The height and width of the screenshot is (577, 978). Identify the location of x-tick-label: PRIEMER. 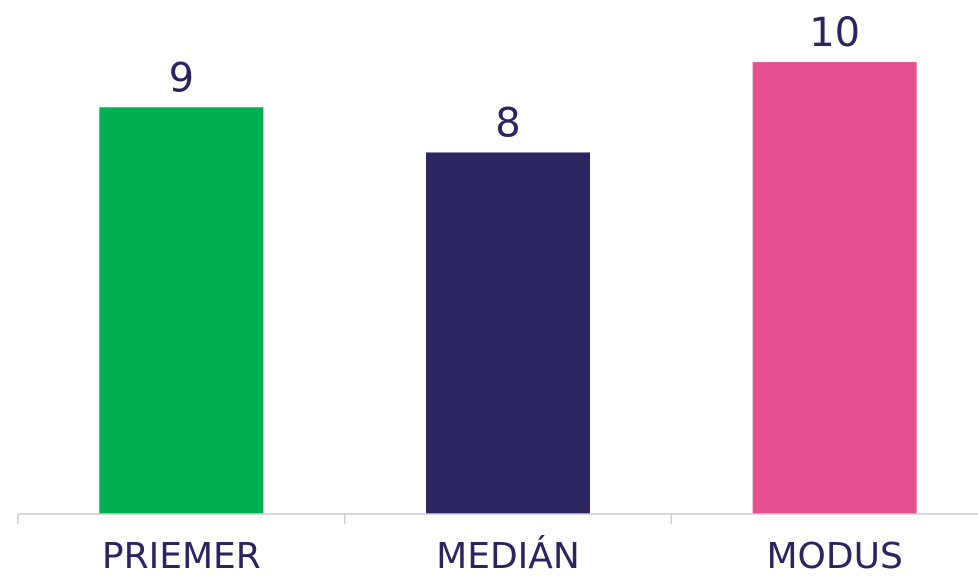
(181, 556).